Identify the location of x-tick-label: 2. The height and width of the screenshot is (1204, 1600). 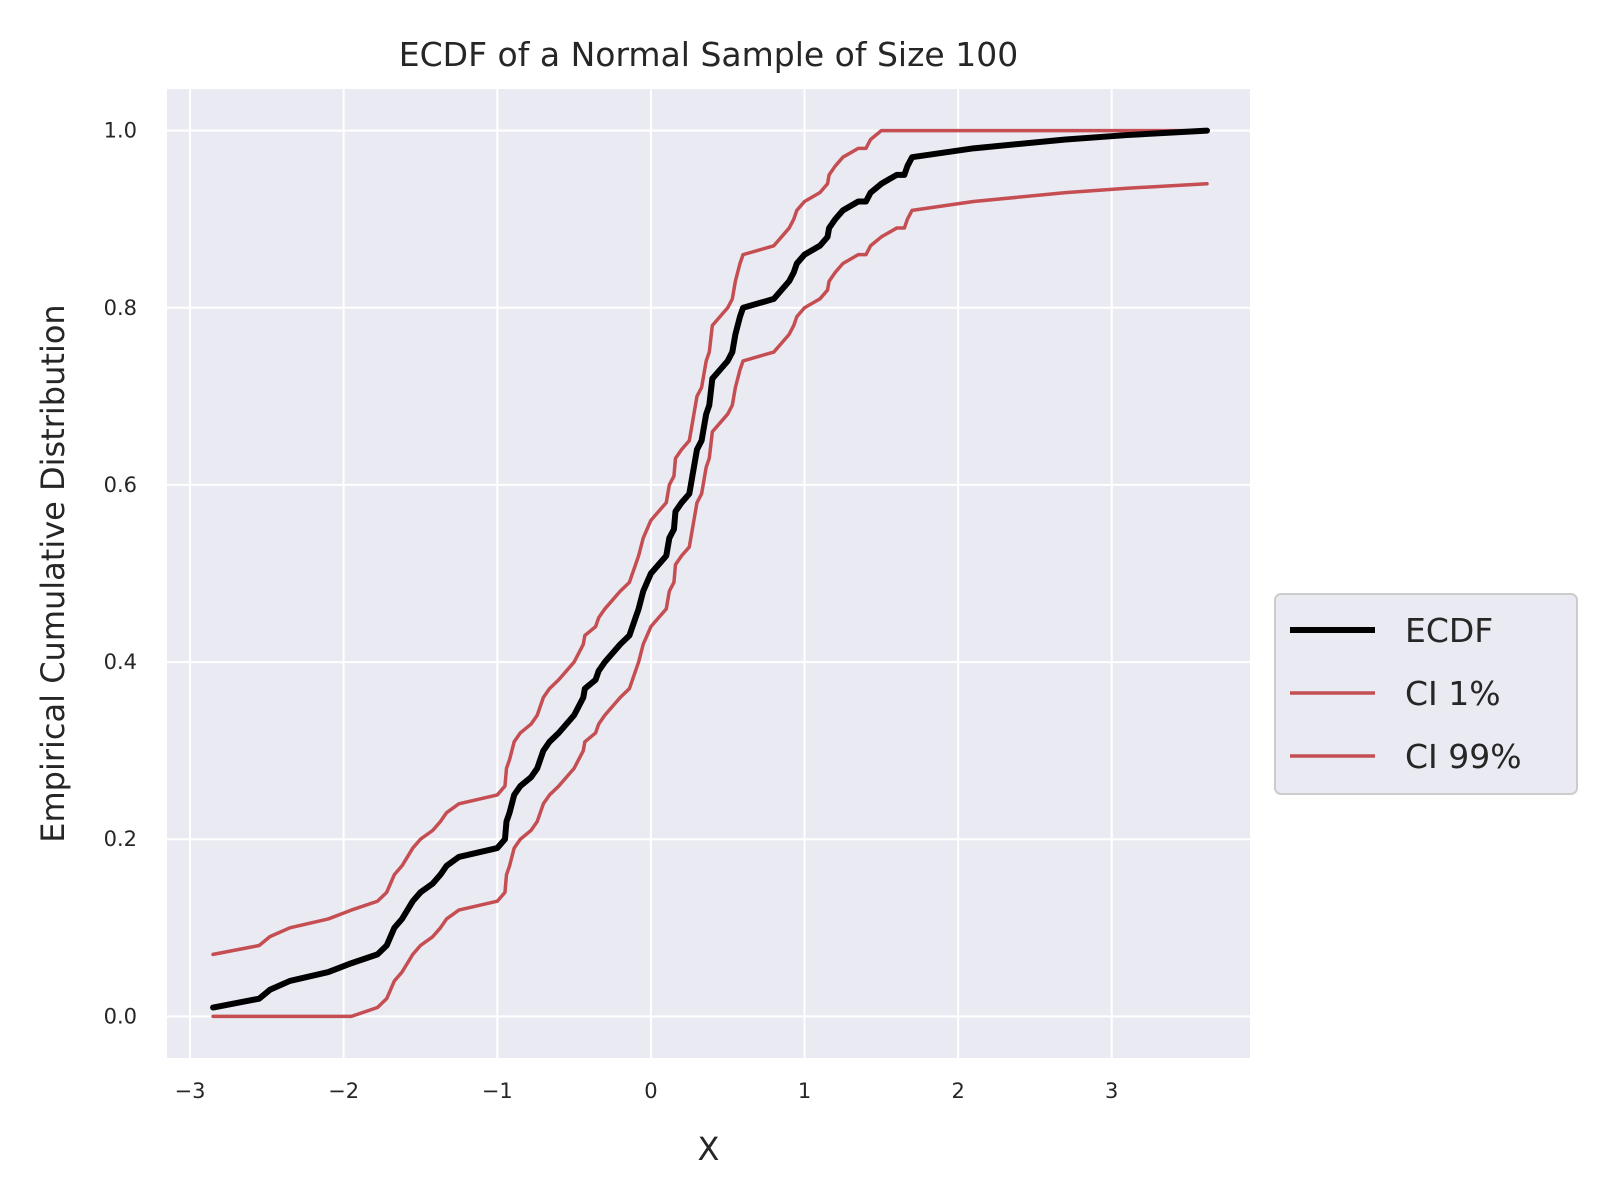
(957, 1091).